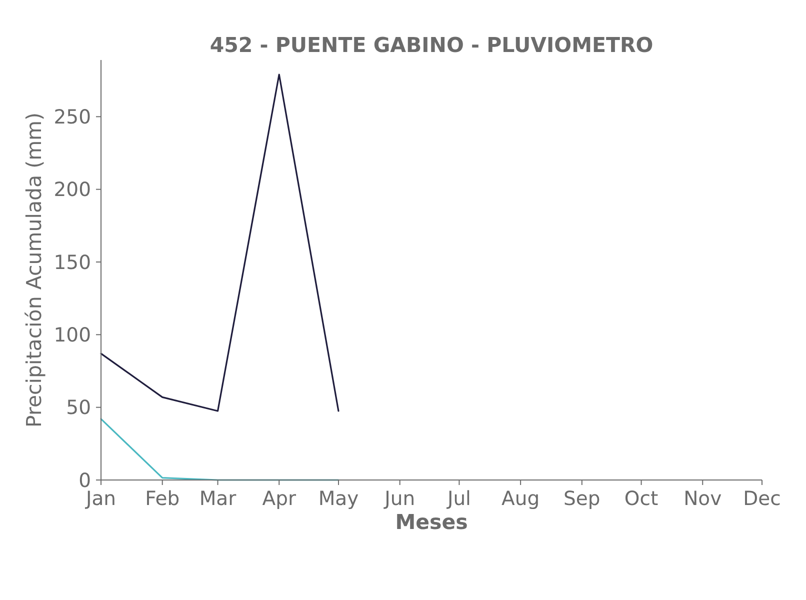 Image resolution: width=806 pixels, height=600 pixels. Describe the element at coordinates (338, 498) in the screenshot. I see `x-tick-label: May` at that location.